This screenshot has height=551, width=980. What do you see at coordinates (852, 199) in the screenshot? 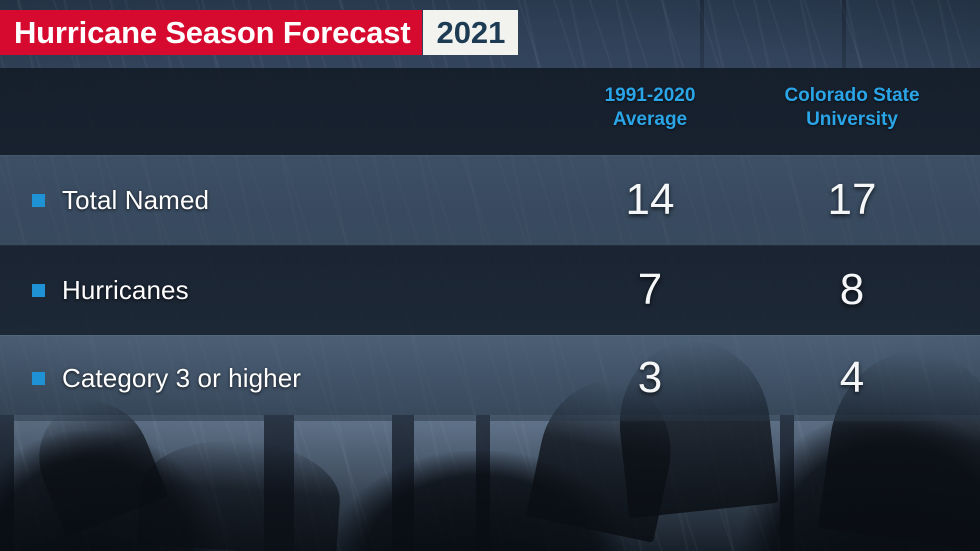
I see `cell-csu: 17` at bounding box center [852, 199].